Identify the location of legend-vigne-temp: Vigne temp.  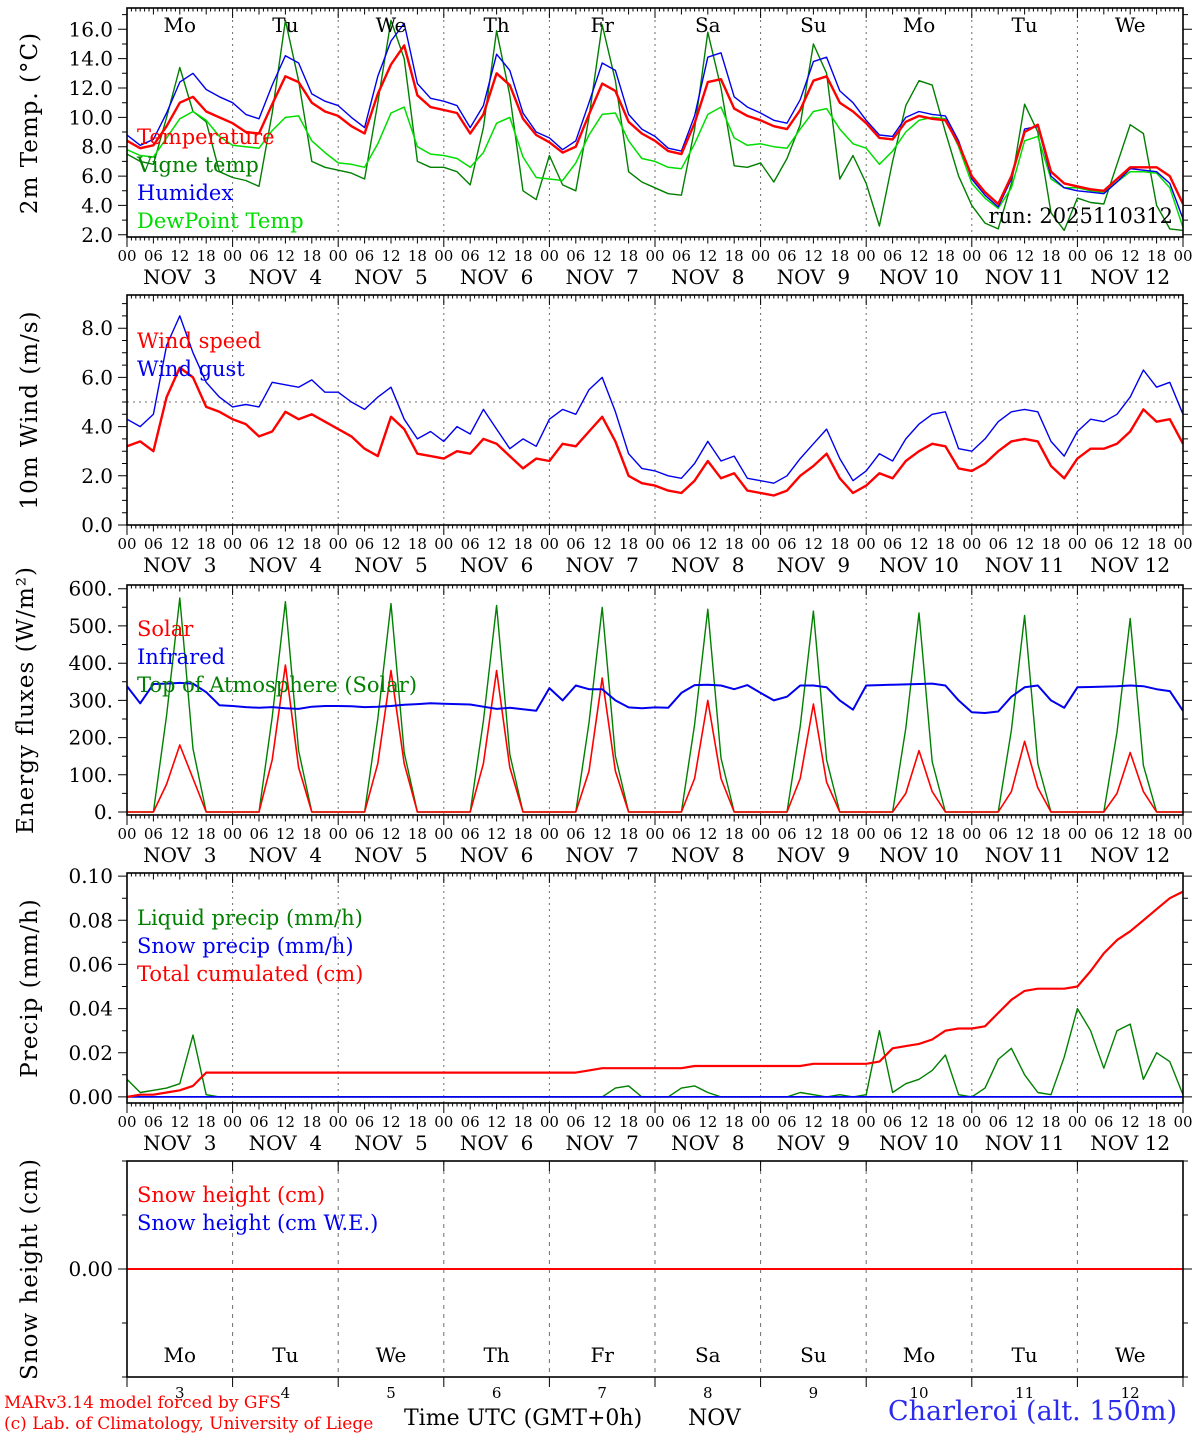
(198, 165).